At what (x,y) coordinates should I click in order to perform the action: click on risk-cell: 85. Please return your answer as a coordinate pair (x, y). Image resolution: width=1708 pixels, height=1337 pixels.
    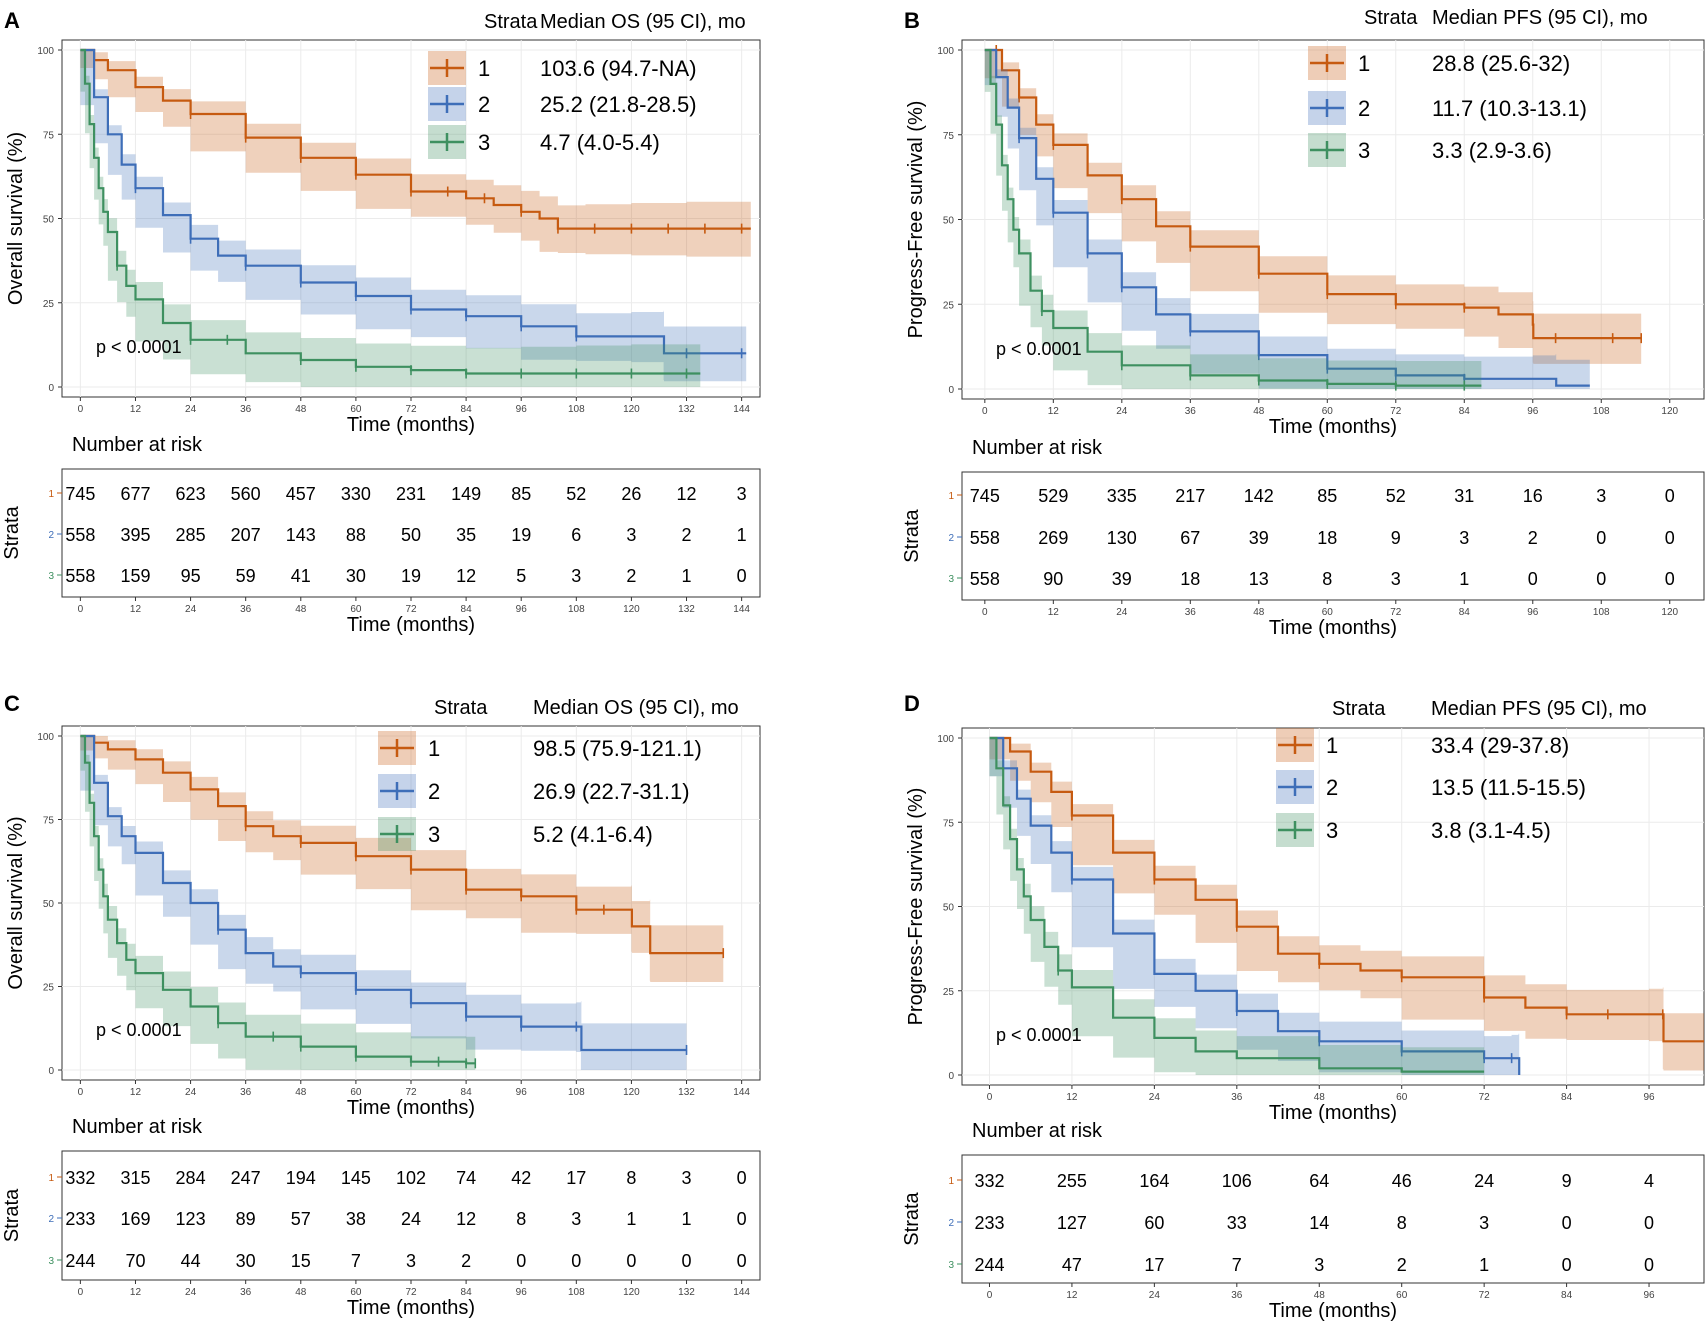
    Looking at the image, I should click on (521, 494).